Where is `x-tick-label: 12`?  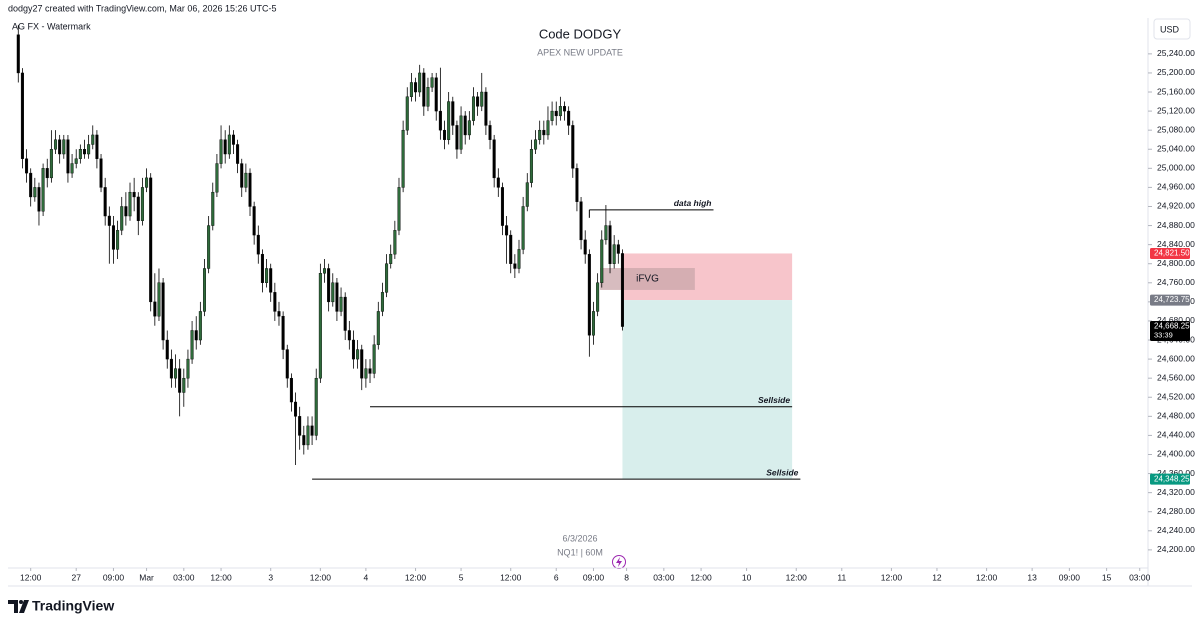
x-tick-label: 12 is located at coordinates (937, 577).